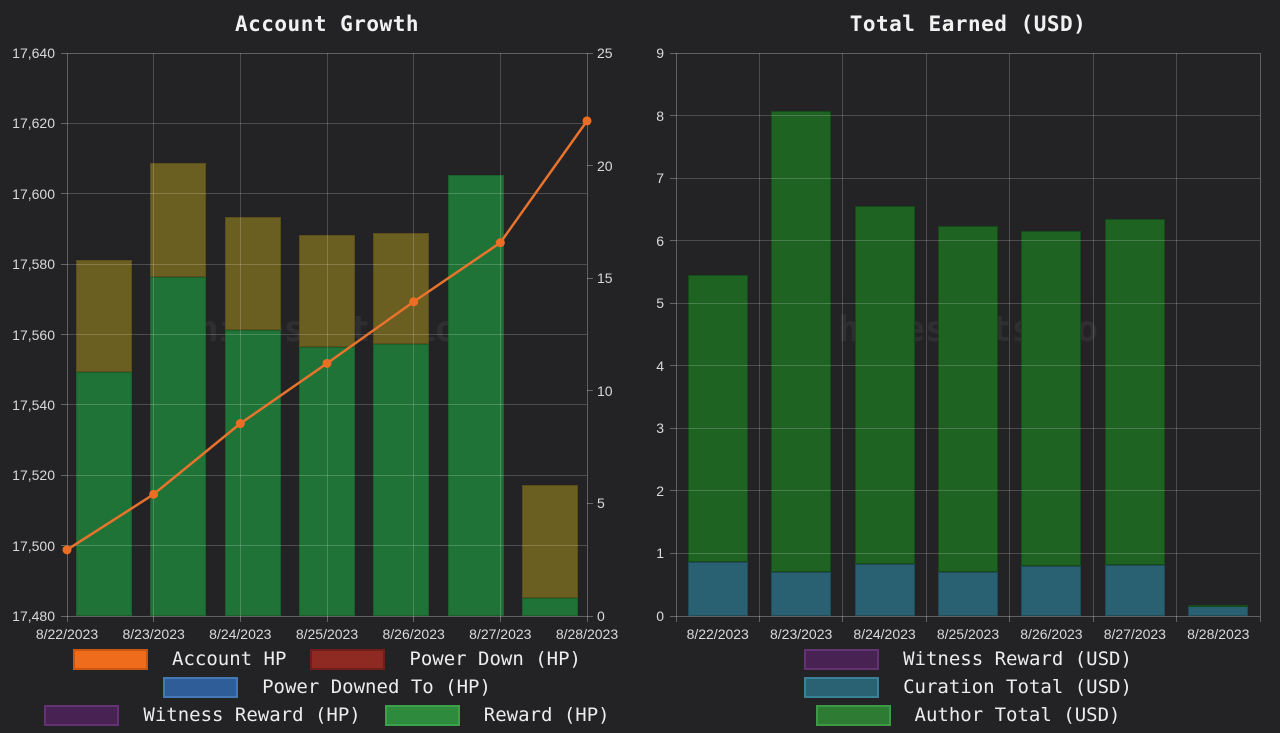 This screenshot has height=733, width=1280. I want to click on legend-row: Power Downed To (HP), so click(327, 687).